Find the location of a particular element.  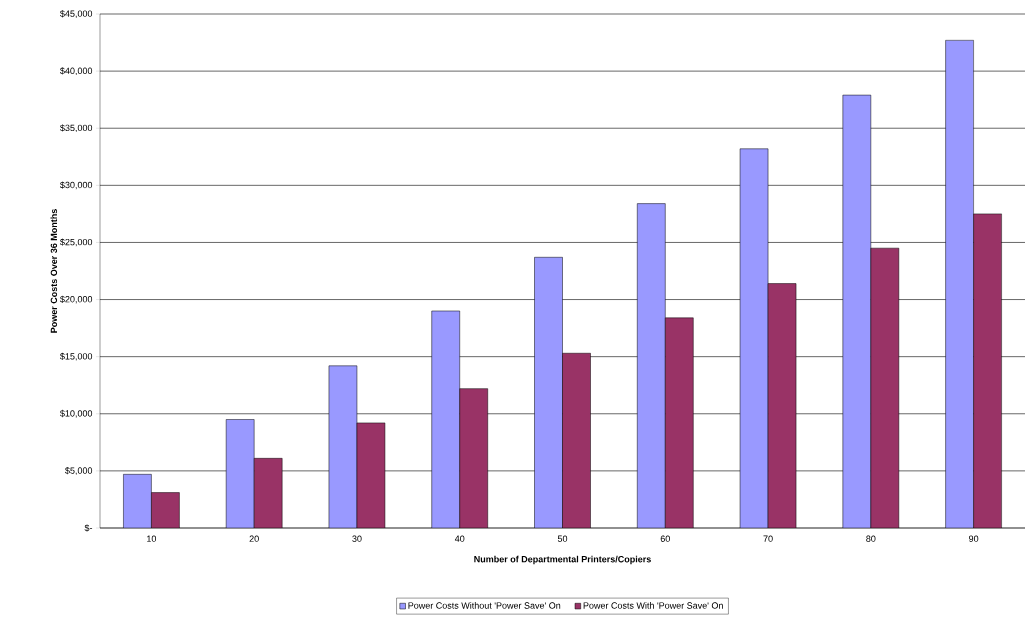

x-tick-label: 30 is located at coordinates (357, 538).